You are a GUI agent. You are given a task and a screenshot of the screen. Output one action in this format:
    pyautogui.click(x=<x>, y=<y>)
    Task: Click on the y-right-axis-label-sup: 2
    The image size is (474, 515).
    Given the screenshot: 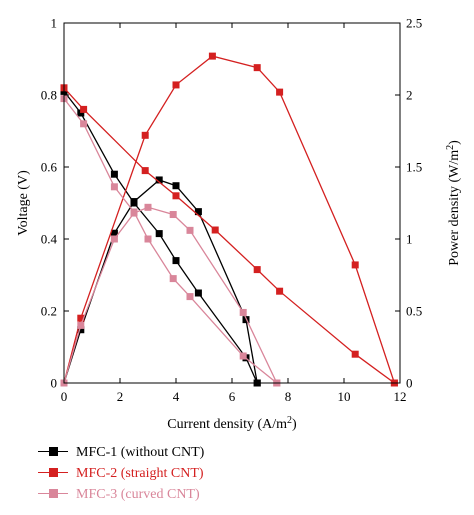 What is the action you would take?
    pyautogui.click(x=450, y=147)
    